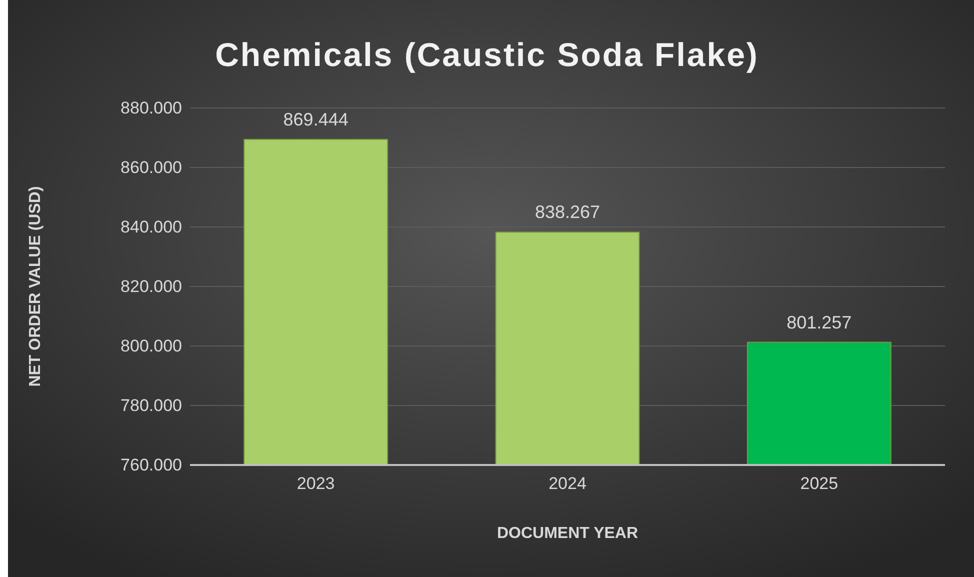  Describe the element at coordinates (151, 108) in the screenshot. I see `y-tick-label: 880.000` at that location.